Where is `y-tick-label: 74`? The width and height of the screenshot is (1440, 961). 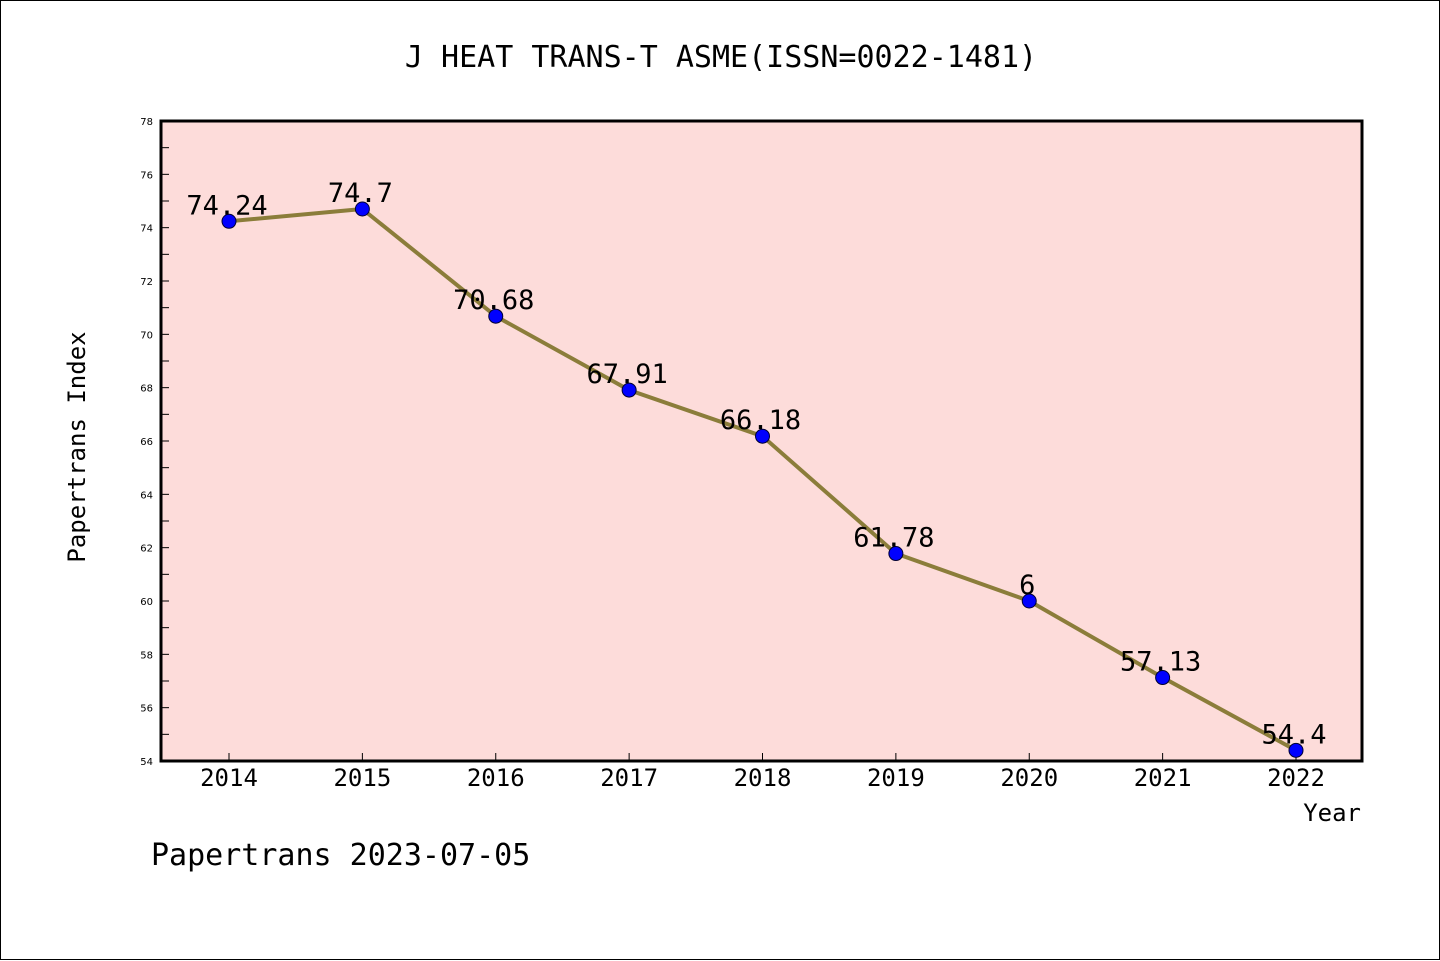
y-tick-label: 74 is located at coordinates (146, 229).